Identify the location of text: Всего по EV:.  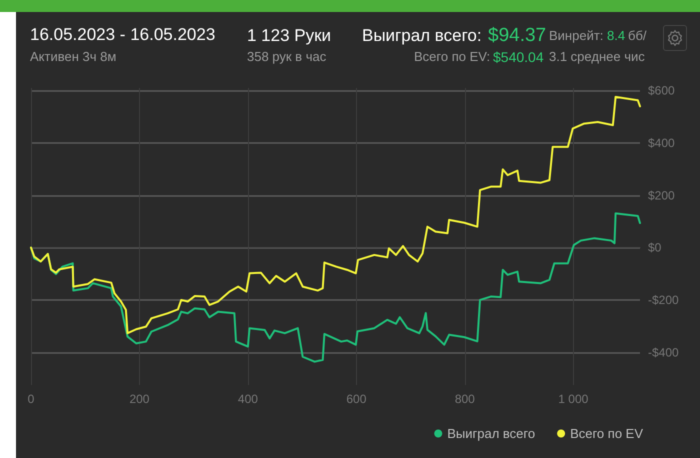
(452, 57).